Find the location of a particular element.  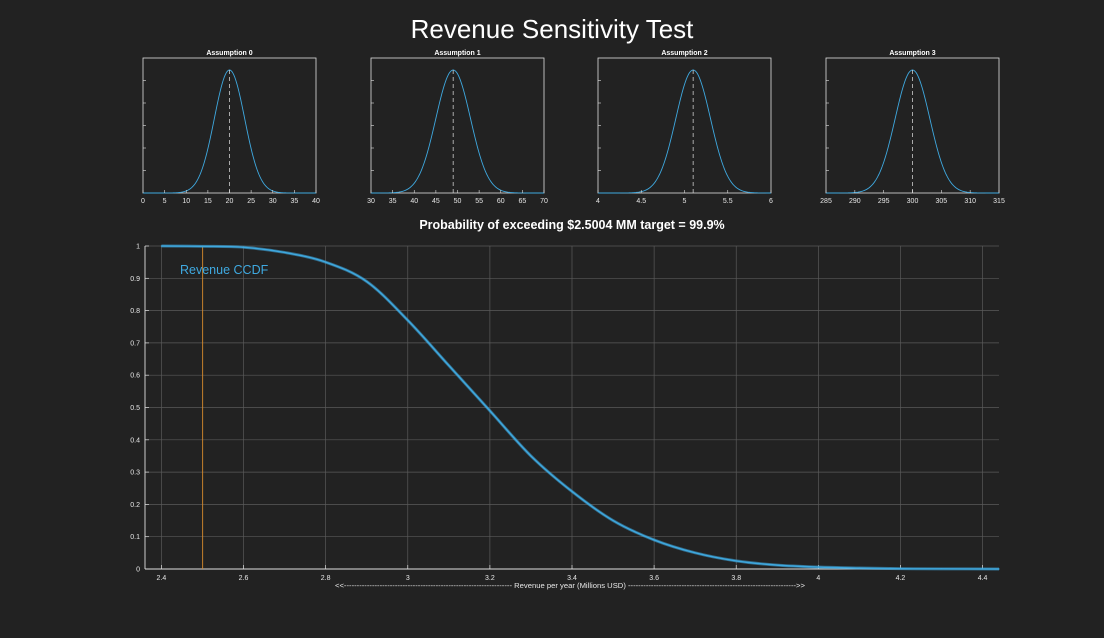

x-tick-label: 25 is located at coordinates (251, 201).